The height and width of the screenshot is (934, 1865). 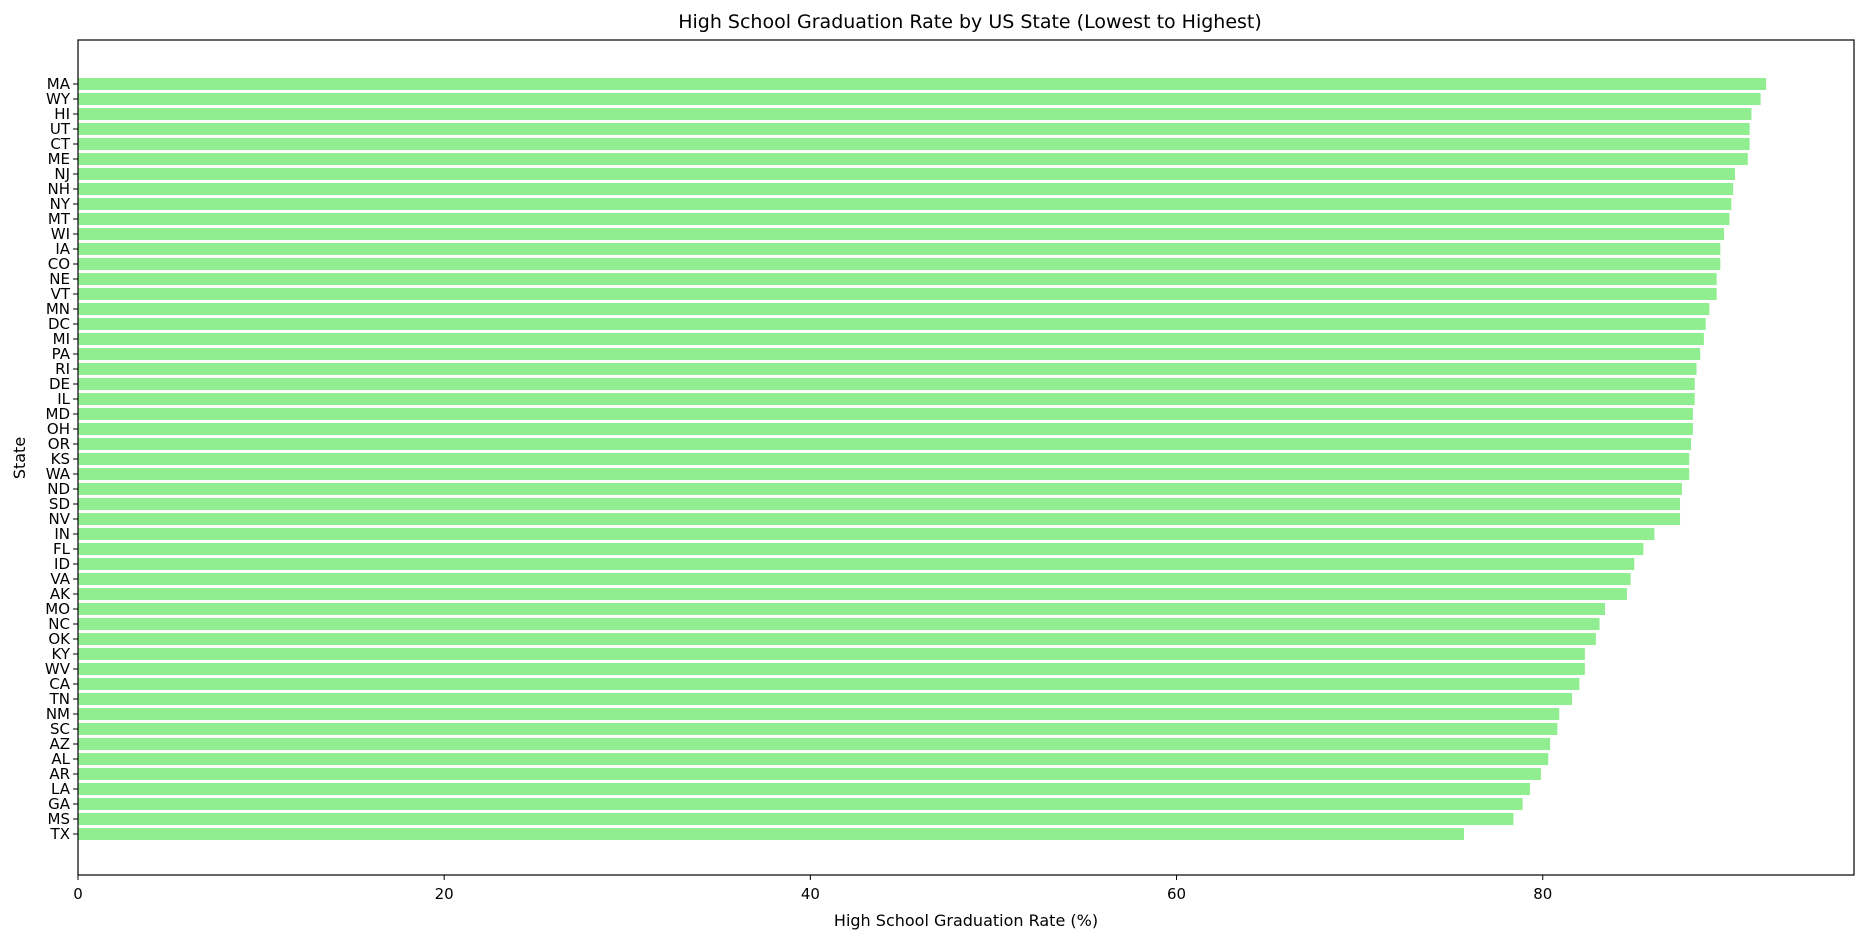 What do you see at coordinates (901, 234) in the screenshot?
I see `bar-wi` at bounding box center [901, 234].